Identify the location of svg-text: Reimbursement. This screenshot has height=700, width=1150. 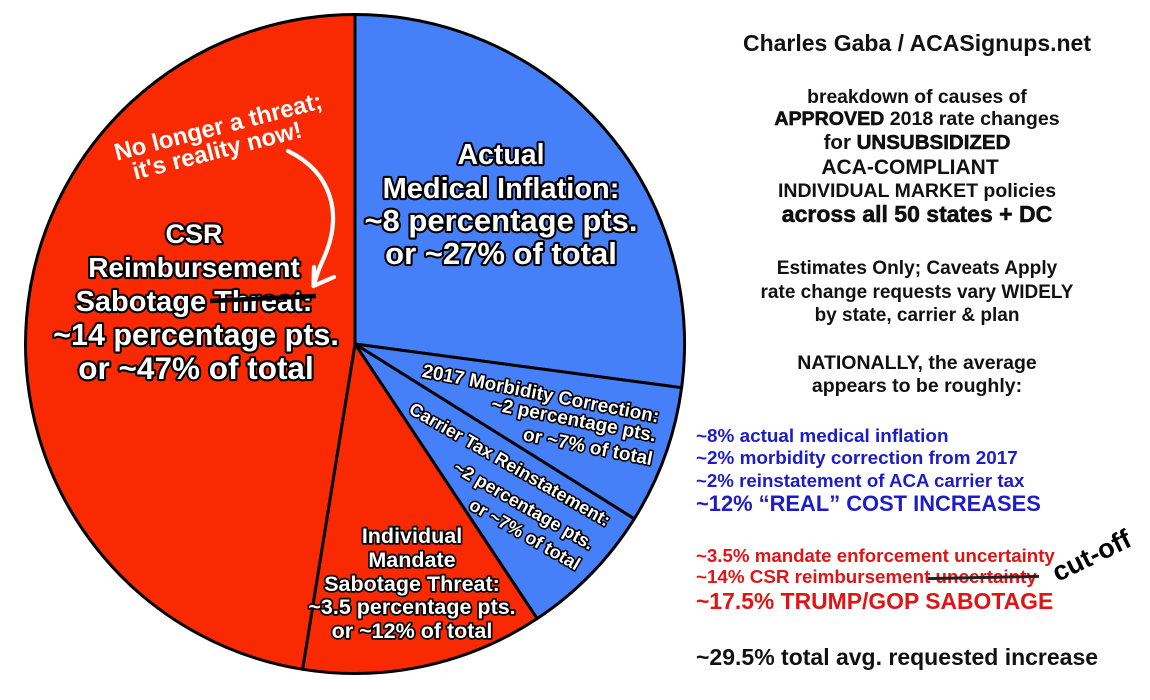
(194, 267).